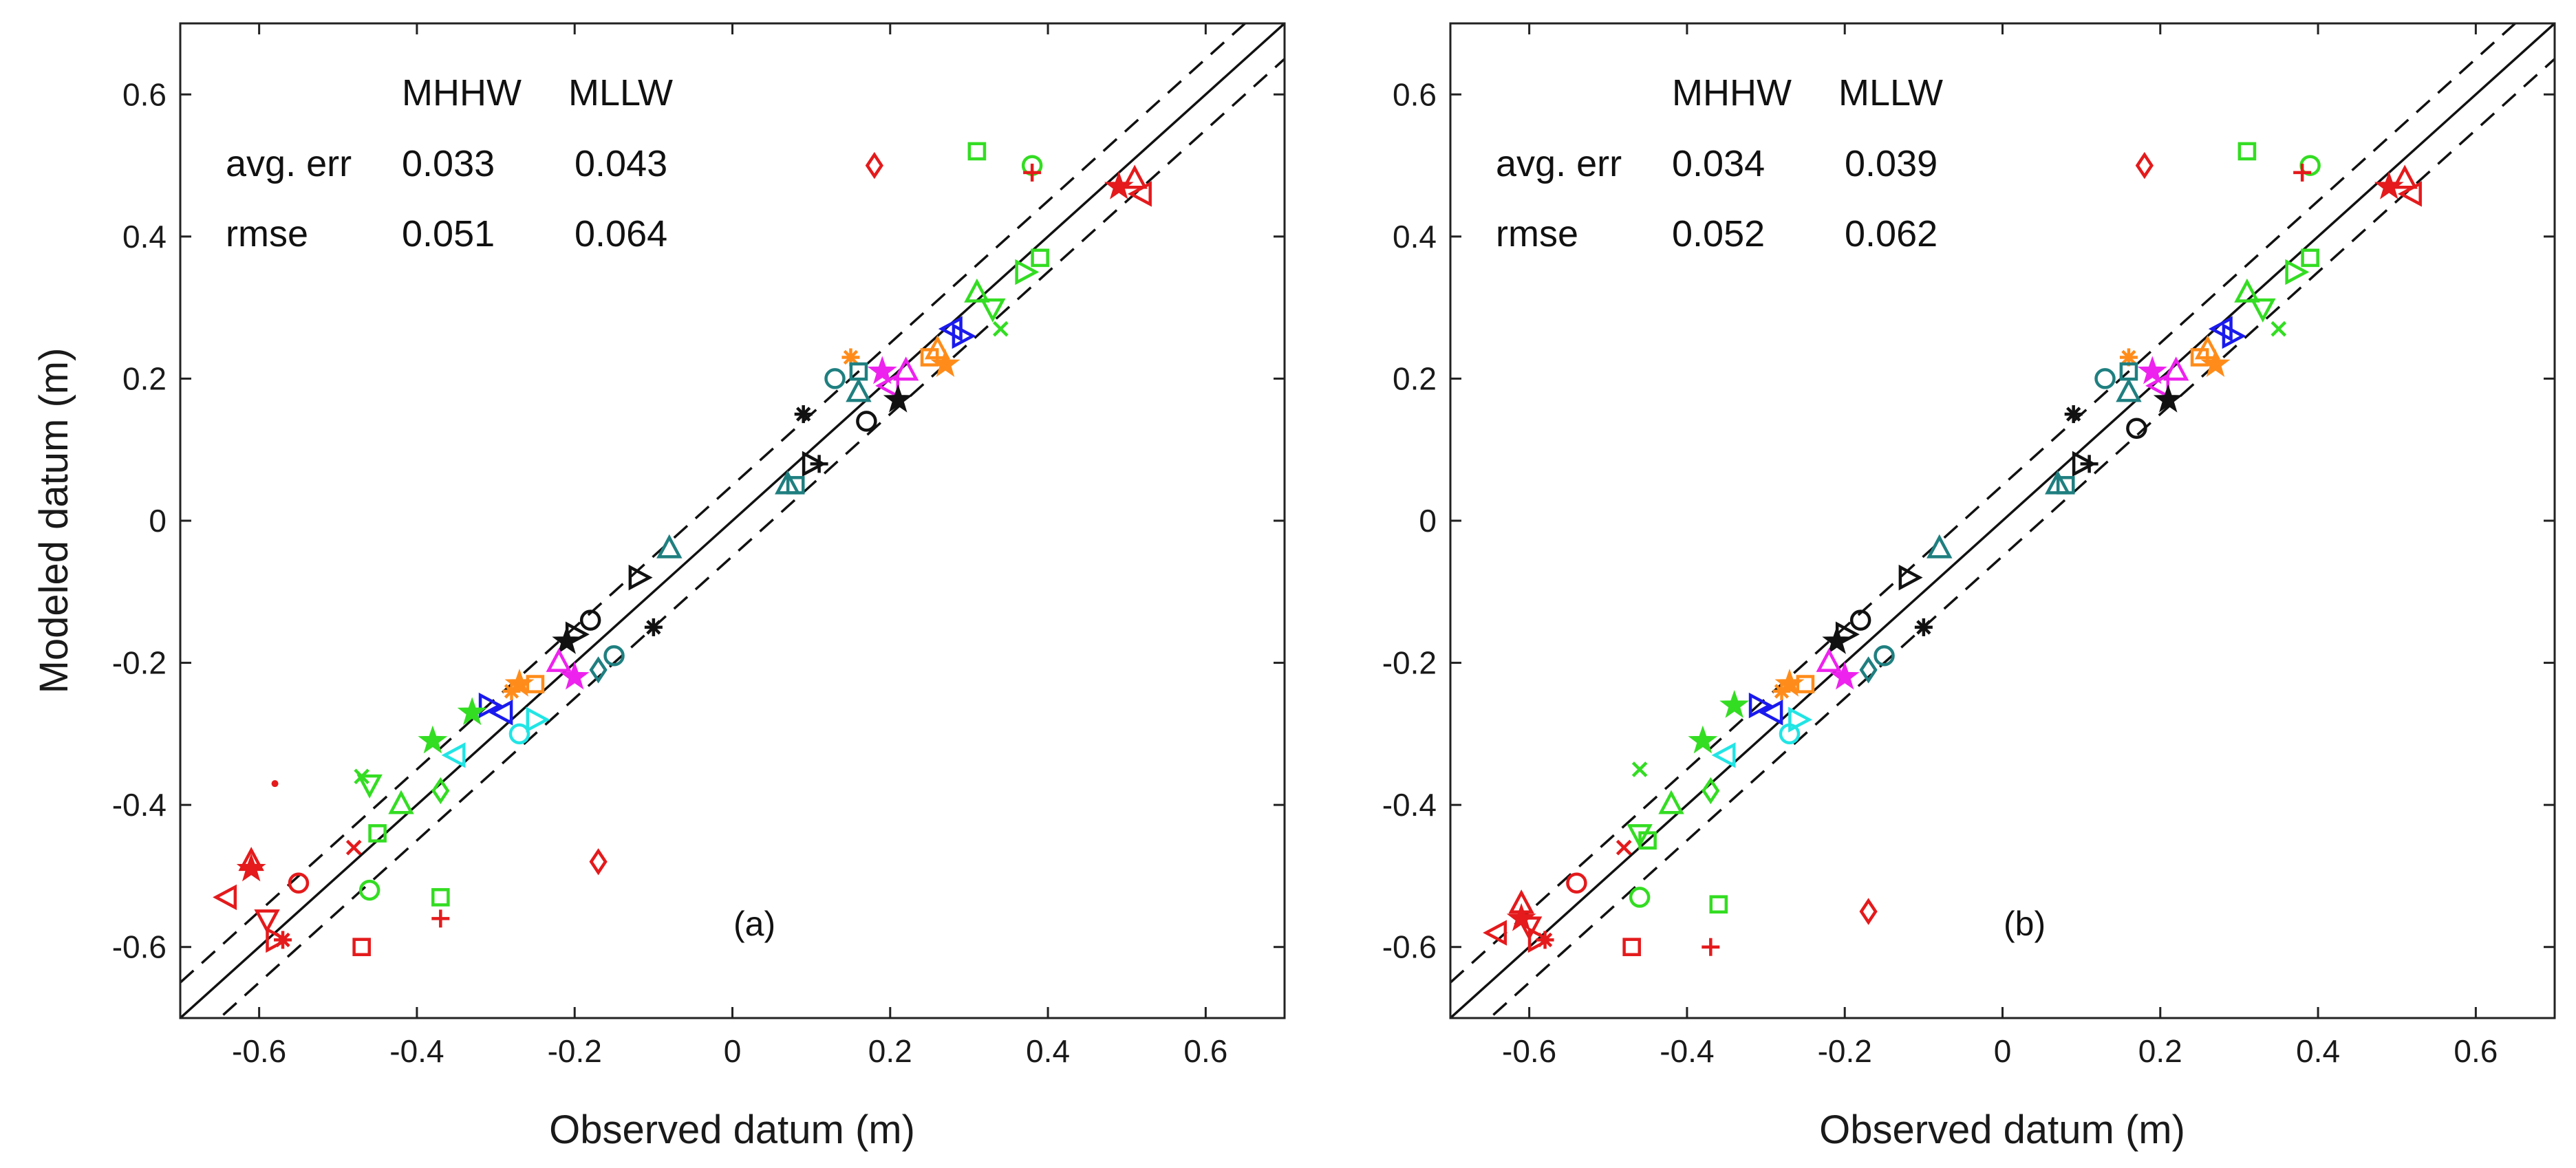 The width and height of the screenshot is (2576, 1168). What do you see at coordinates (1890, 92) in the screenshot?
I see `stats-b-col-mllw: MLLW` at bounding box center [1890, 92].